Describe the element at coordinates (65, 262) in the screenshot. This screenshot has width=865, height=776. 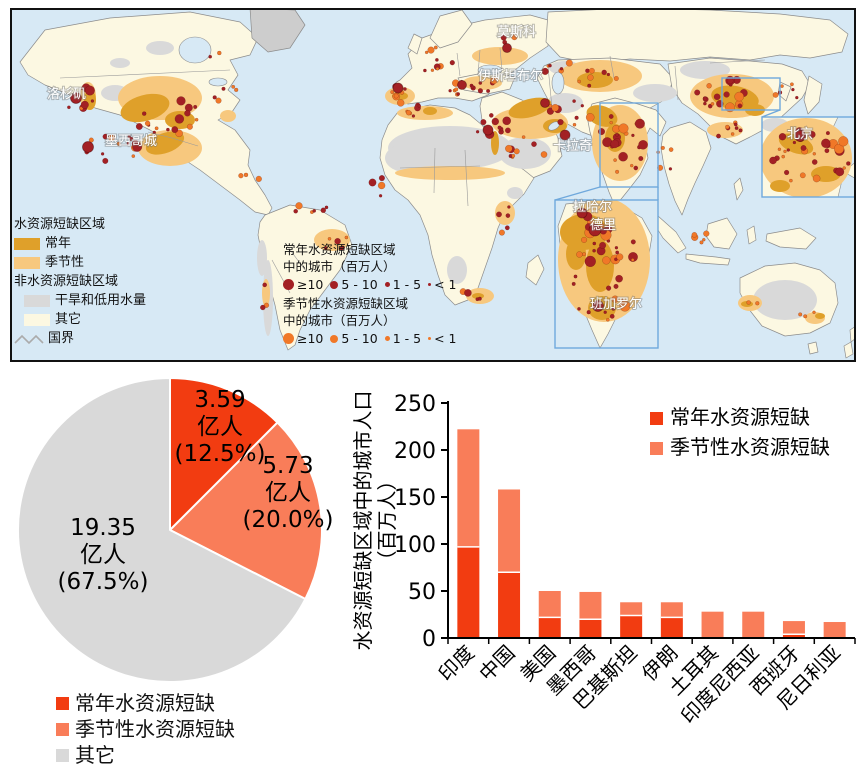
I see `area-legend-label: 季节性` at that location.